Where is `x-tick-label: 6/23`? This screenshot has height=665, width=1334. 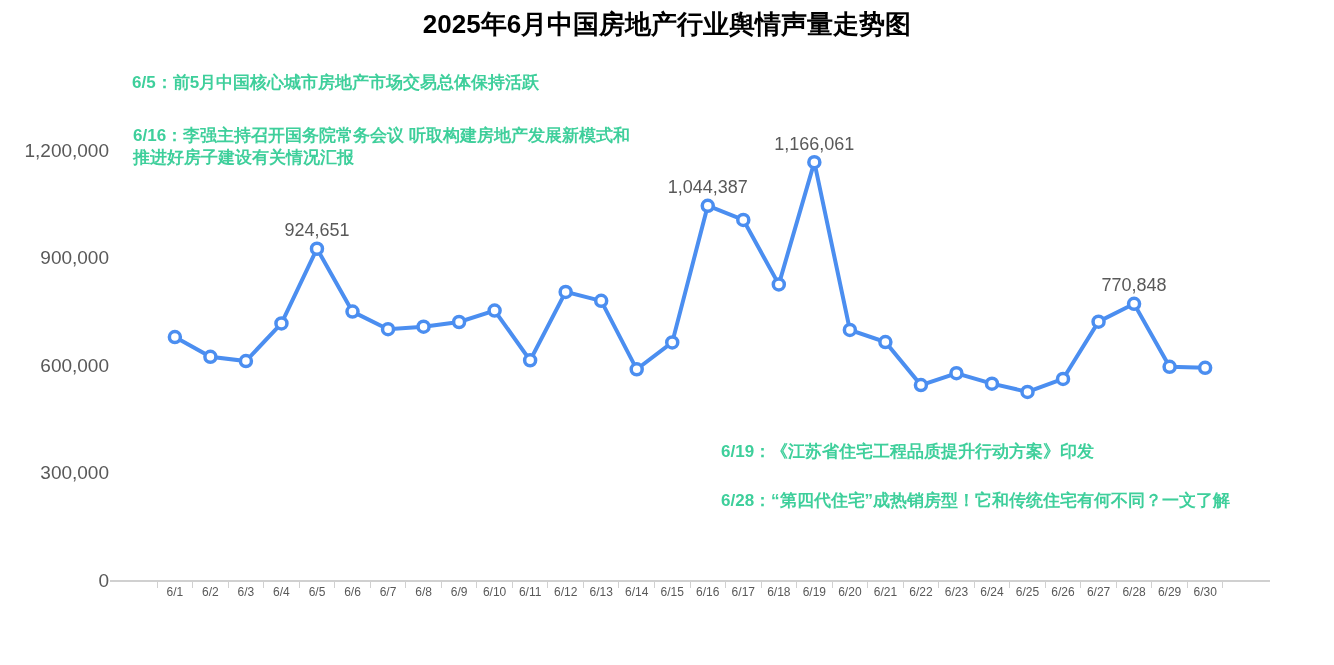
x-tick-label: 6/23 is located at coordinates (956, 592).